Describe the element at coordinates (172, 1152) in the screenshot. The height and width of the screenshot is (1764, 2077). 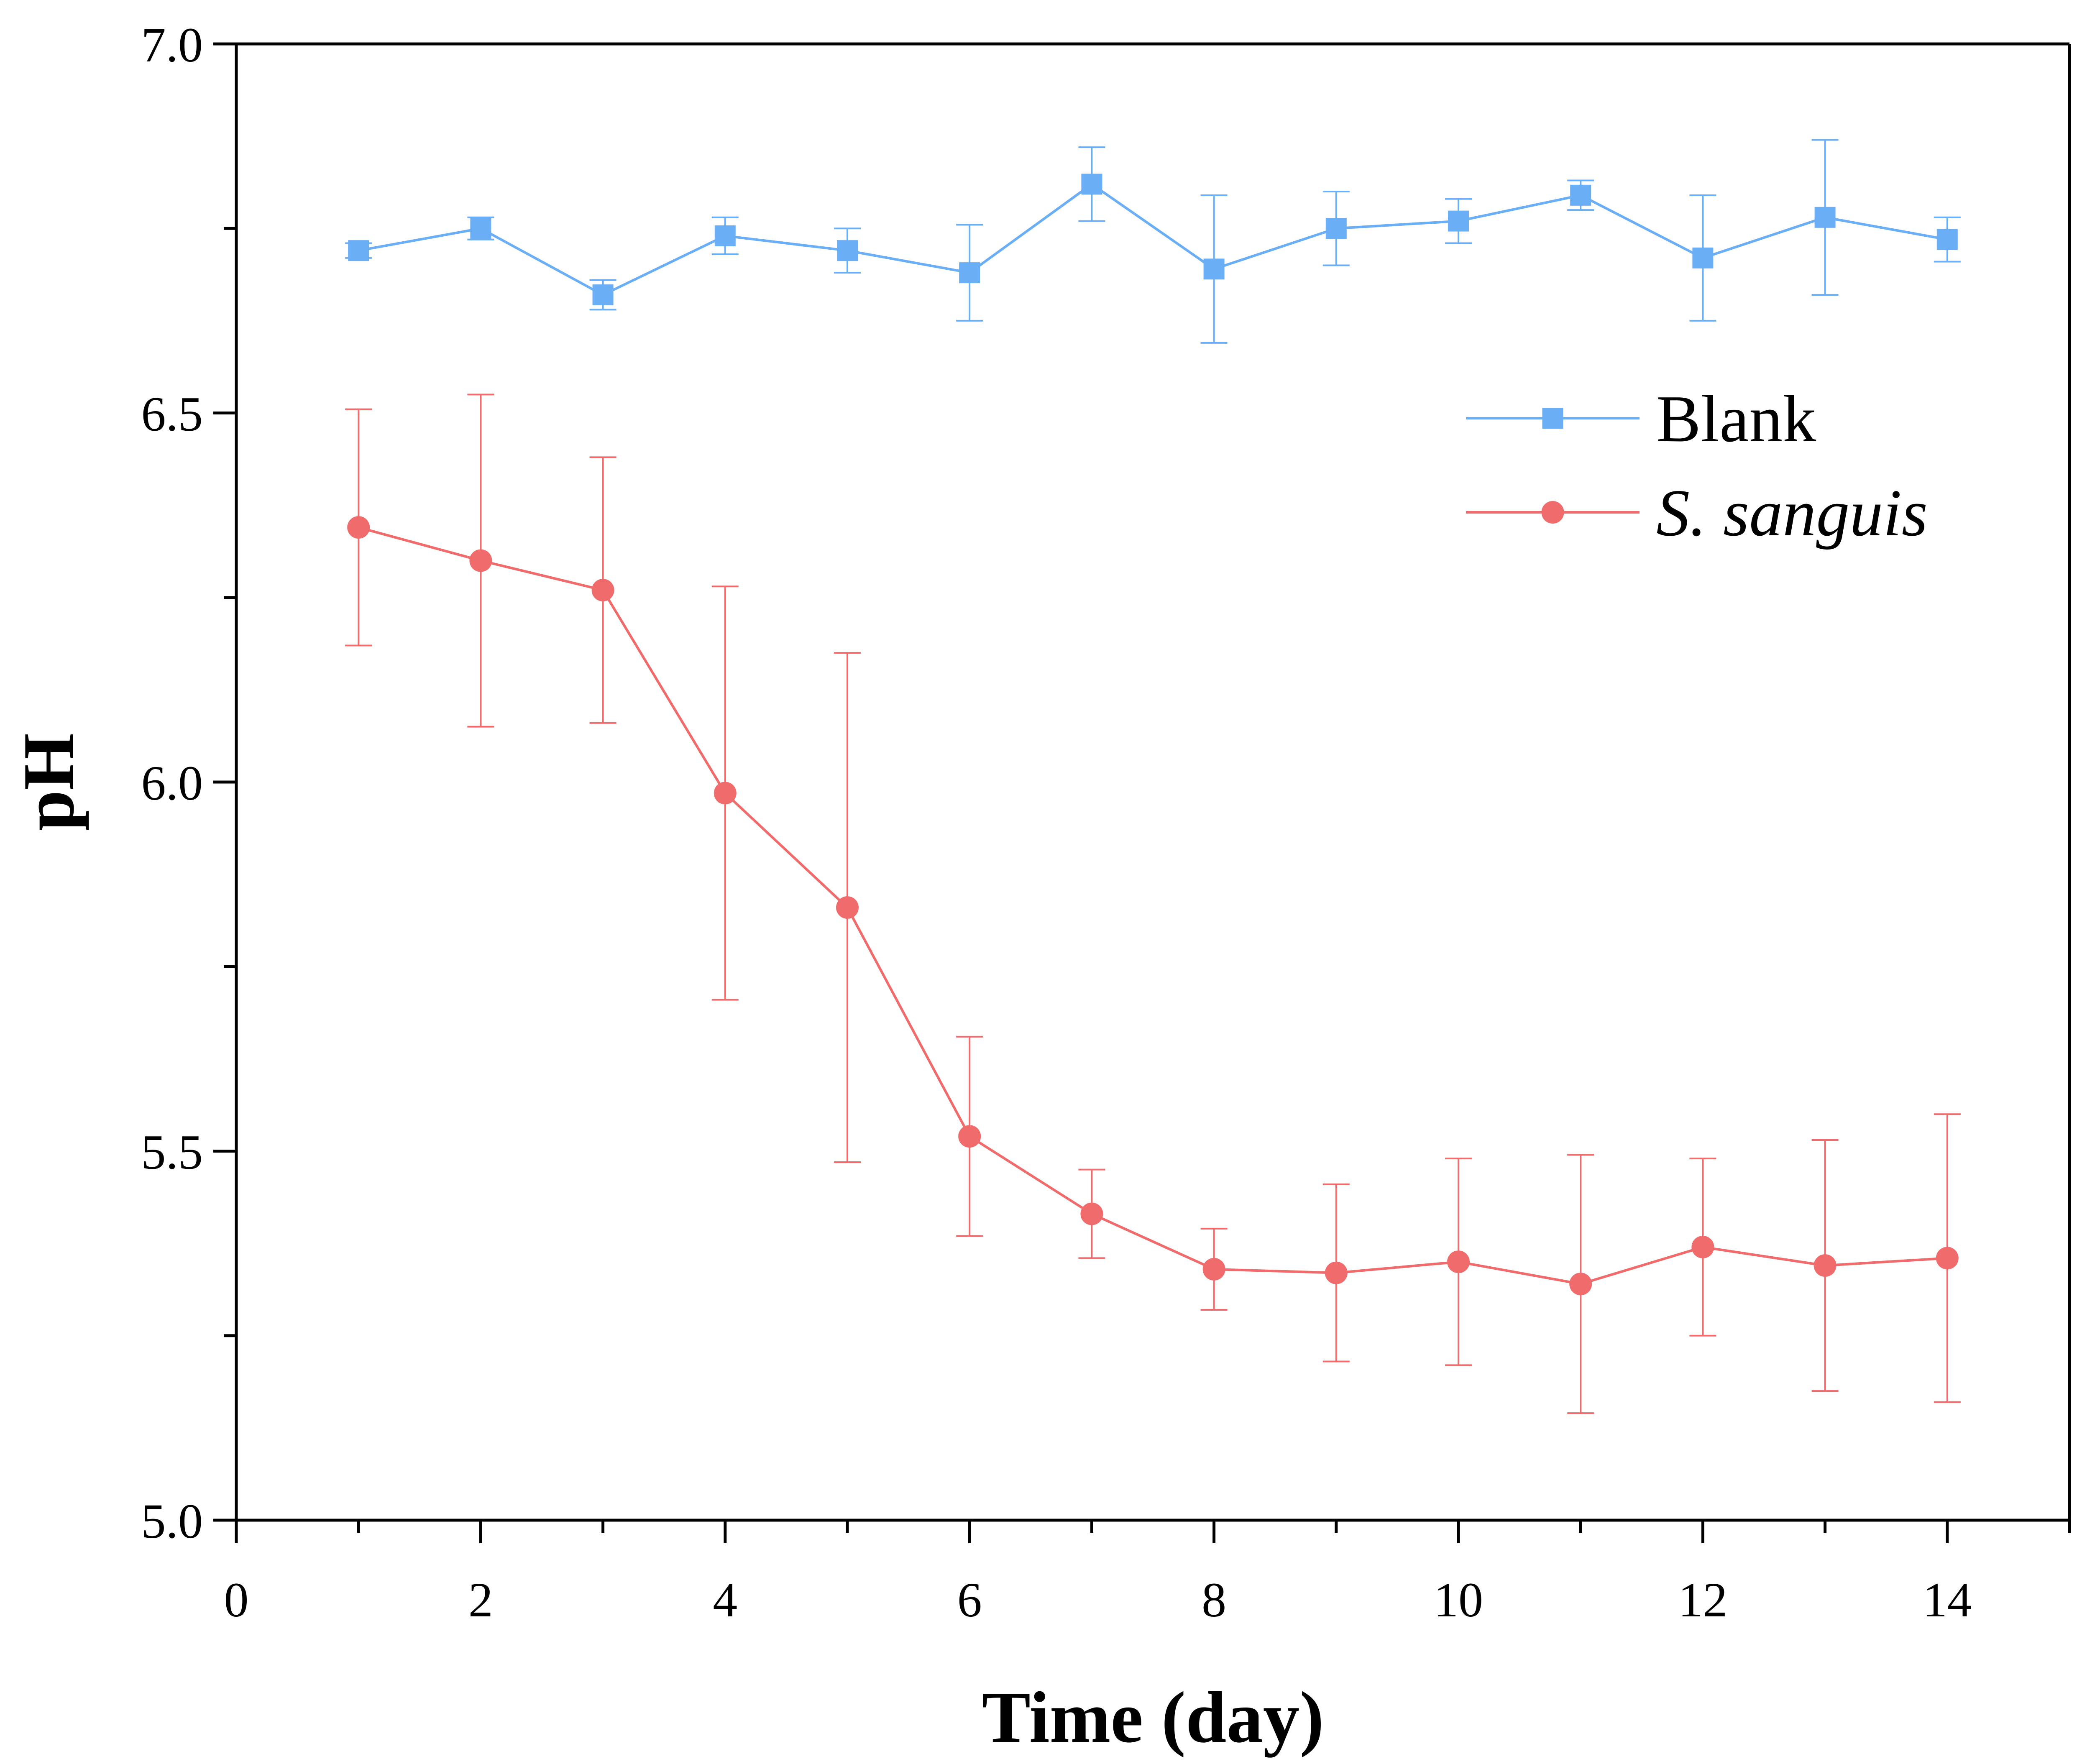
I see `y-tick-label: 5.5` at that location.